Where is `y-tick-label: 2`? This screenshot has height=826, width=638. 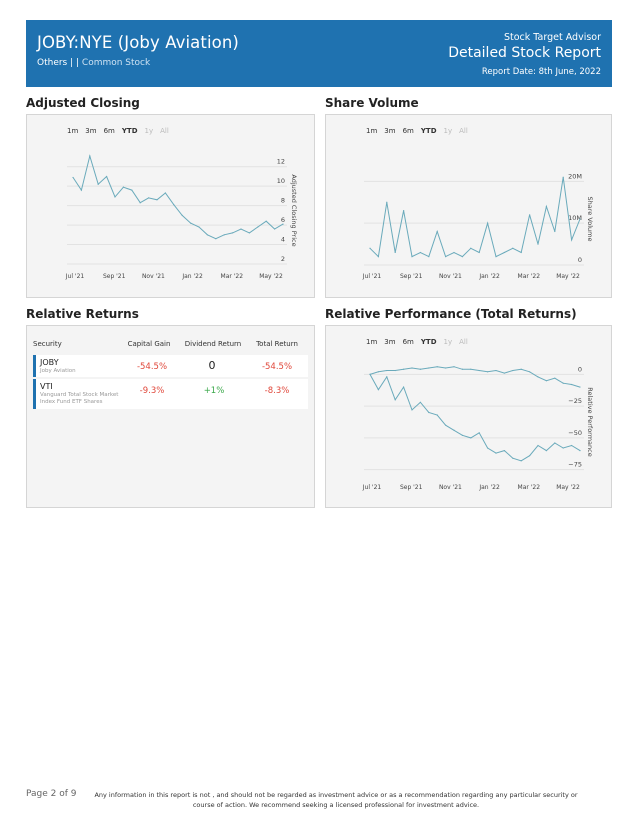
y-tick-label: 2 is located at coordinates (283, 259).